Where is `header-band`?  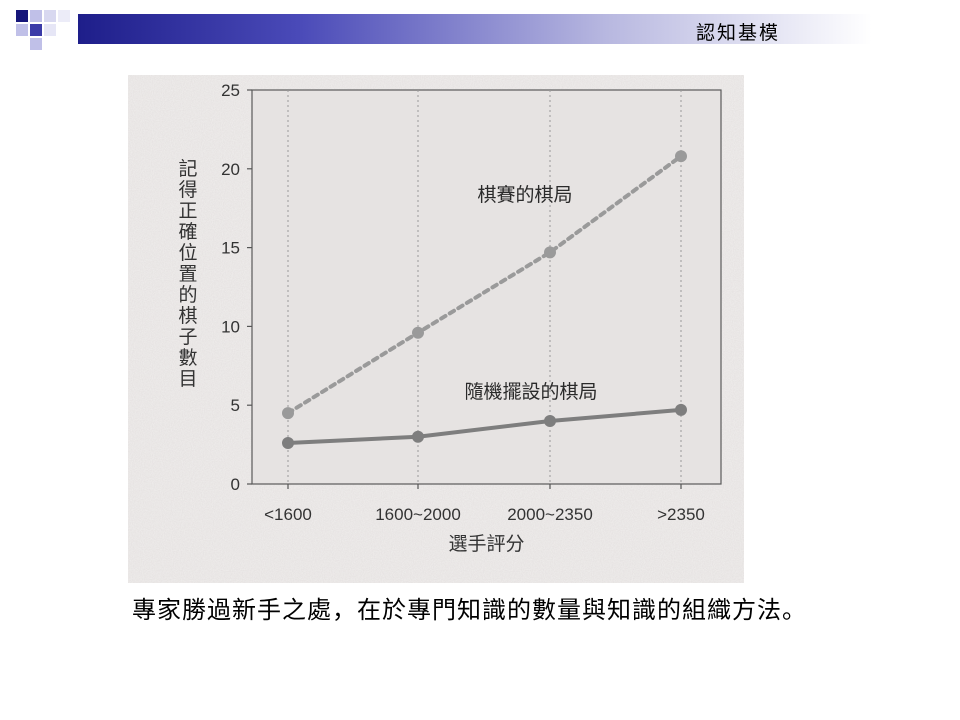
header-band is located at coordinates (519, 29).